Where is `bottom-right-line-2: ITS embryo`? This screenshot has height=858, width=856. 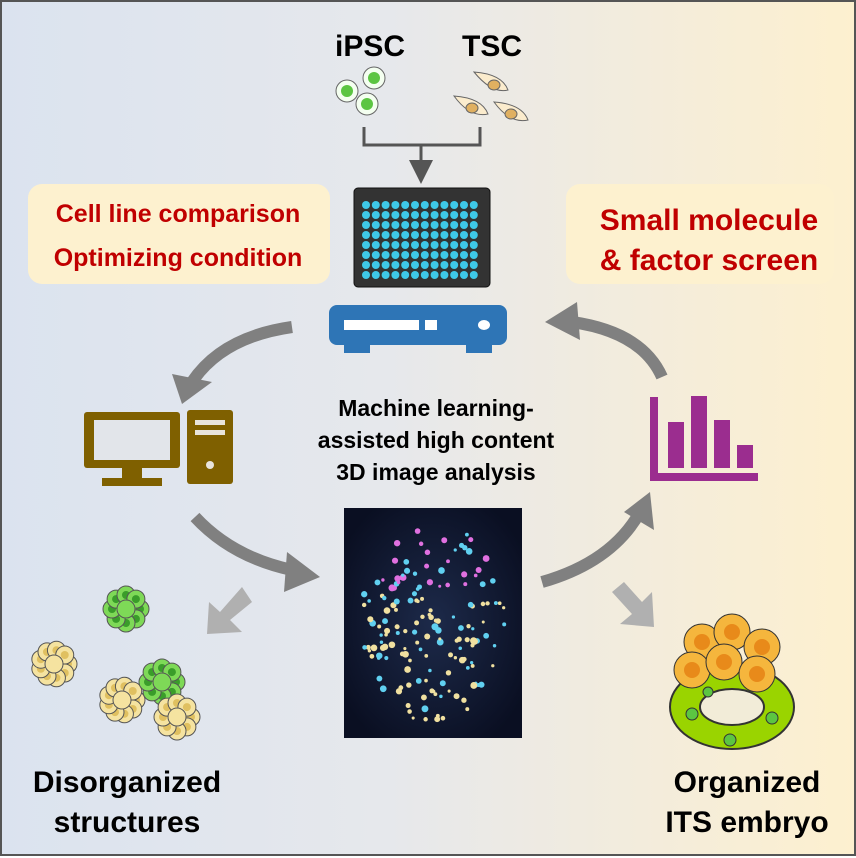
bottom-right-line-2: ITS embryo is located at coordinates (746, 822).